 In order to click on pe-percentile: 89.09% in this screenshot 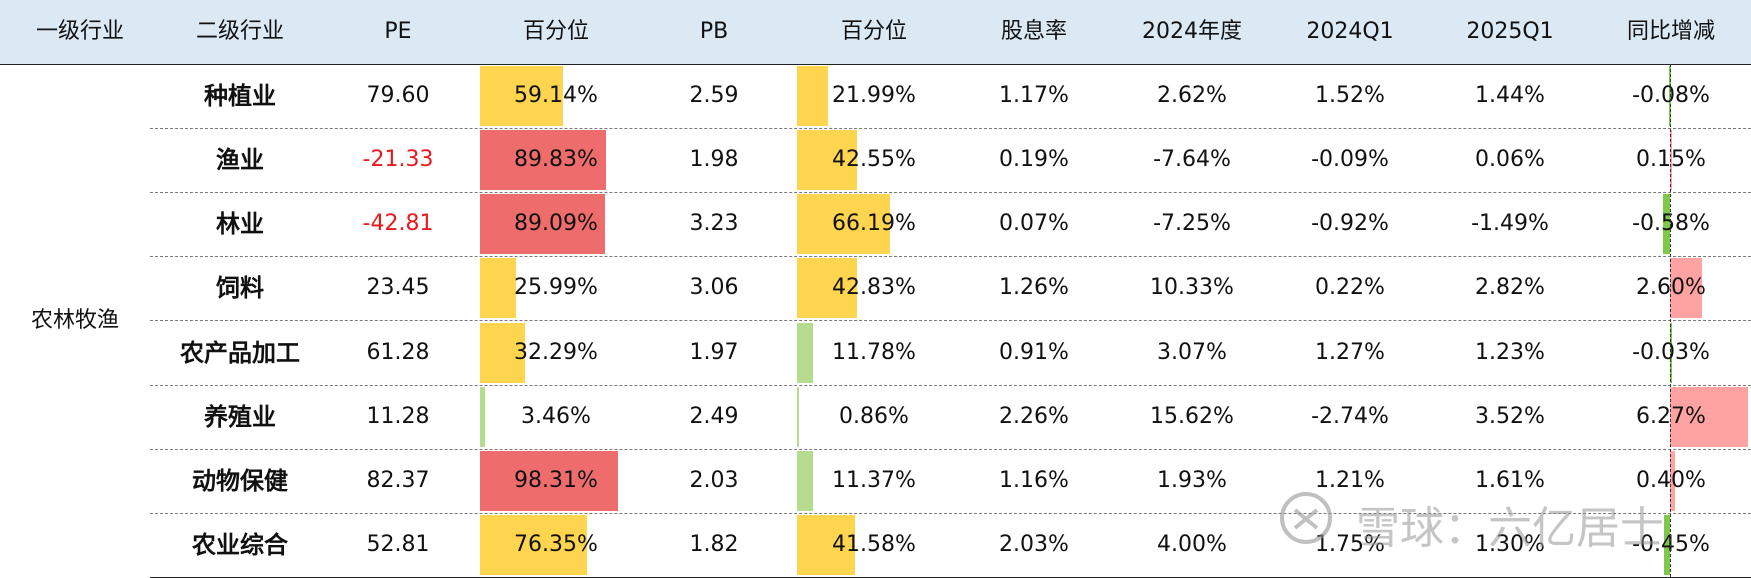, I will do `click(556, 224)`.